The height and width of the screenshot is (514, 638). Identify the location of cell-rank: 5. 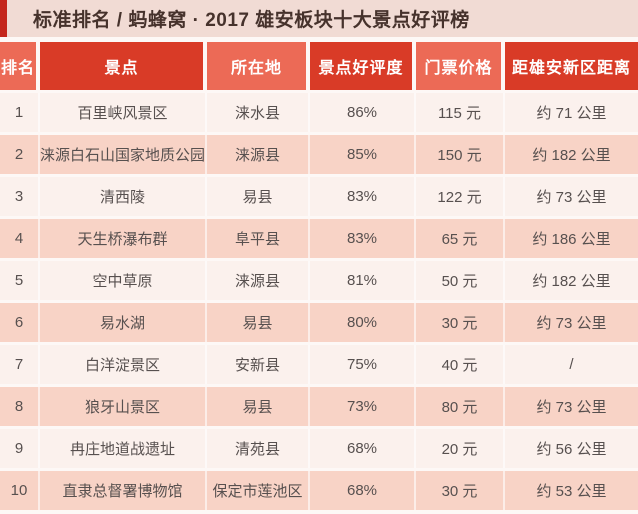
(20, 280).